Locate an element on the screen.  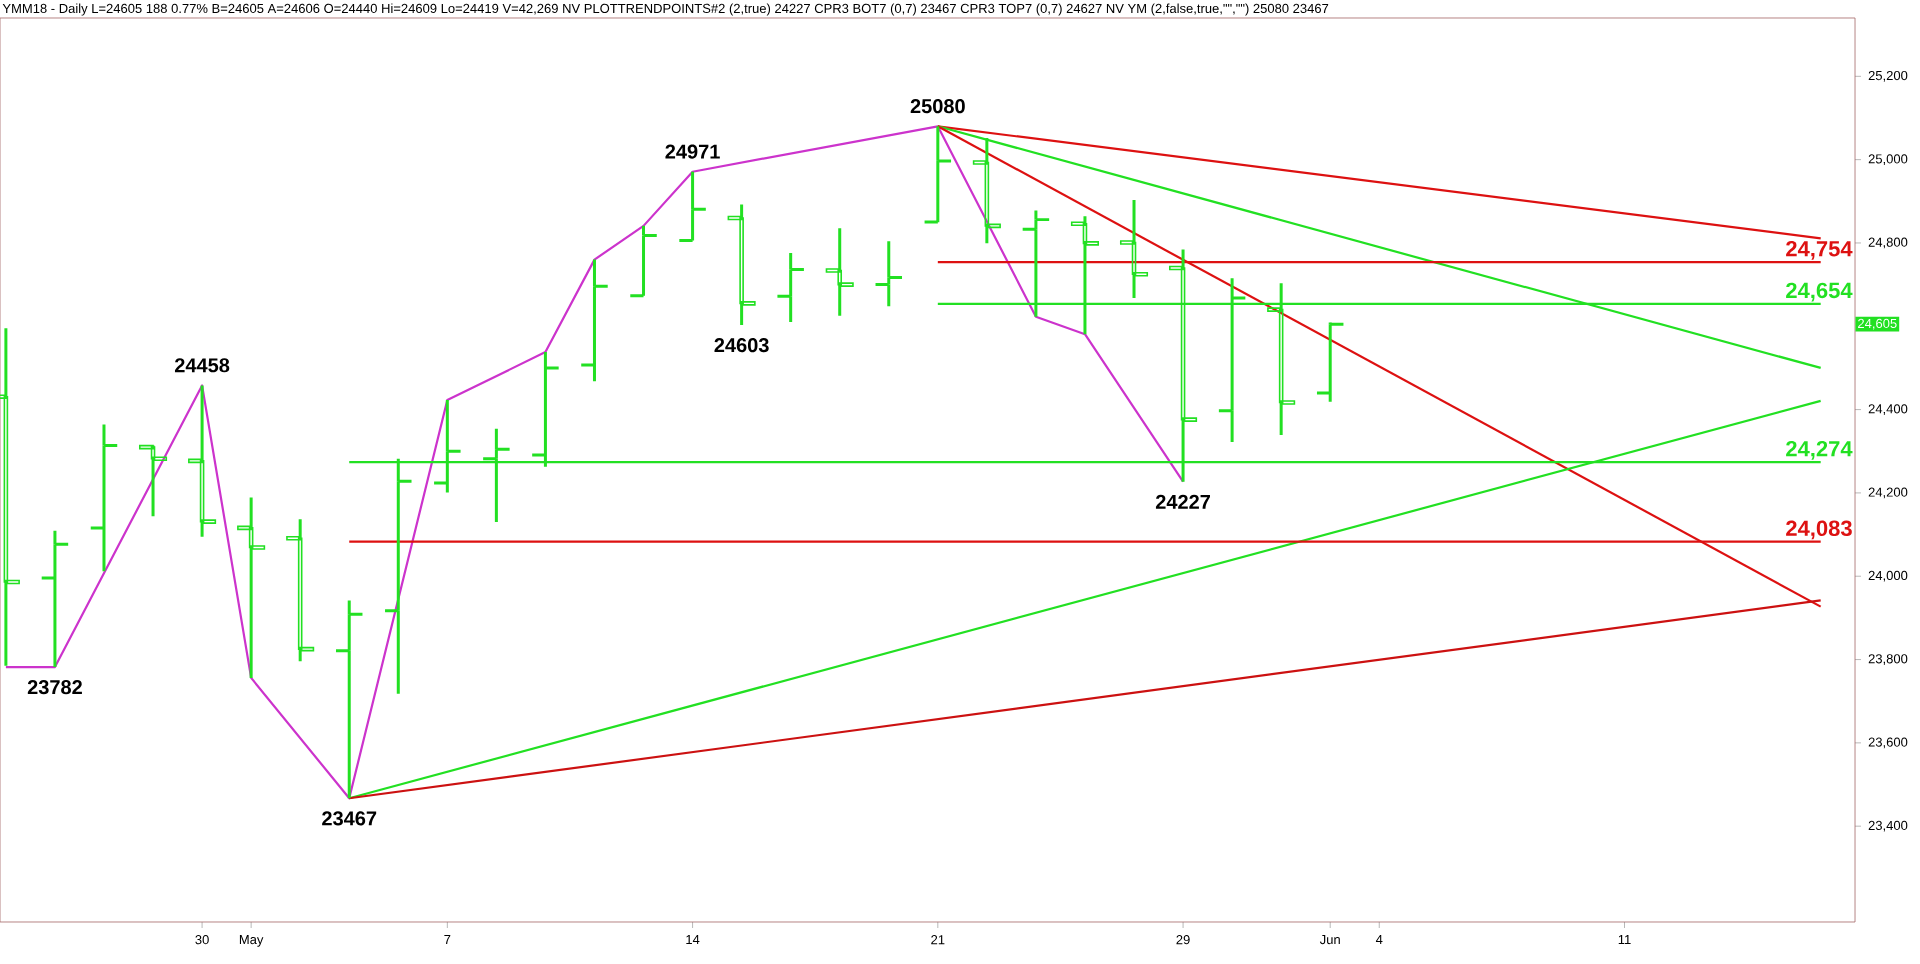
x-tick-label: 29 is located at coordinates (1183, 940).